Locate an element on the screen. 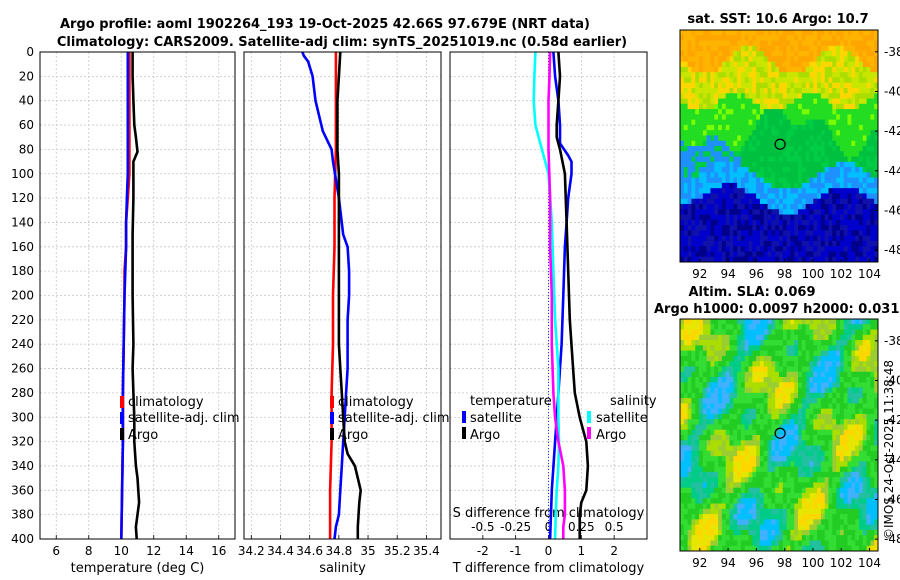 This screenshot has width=900, height=580. x-tick-label: -1 is located at coordinates (516, 551).